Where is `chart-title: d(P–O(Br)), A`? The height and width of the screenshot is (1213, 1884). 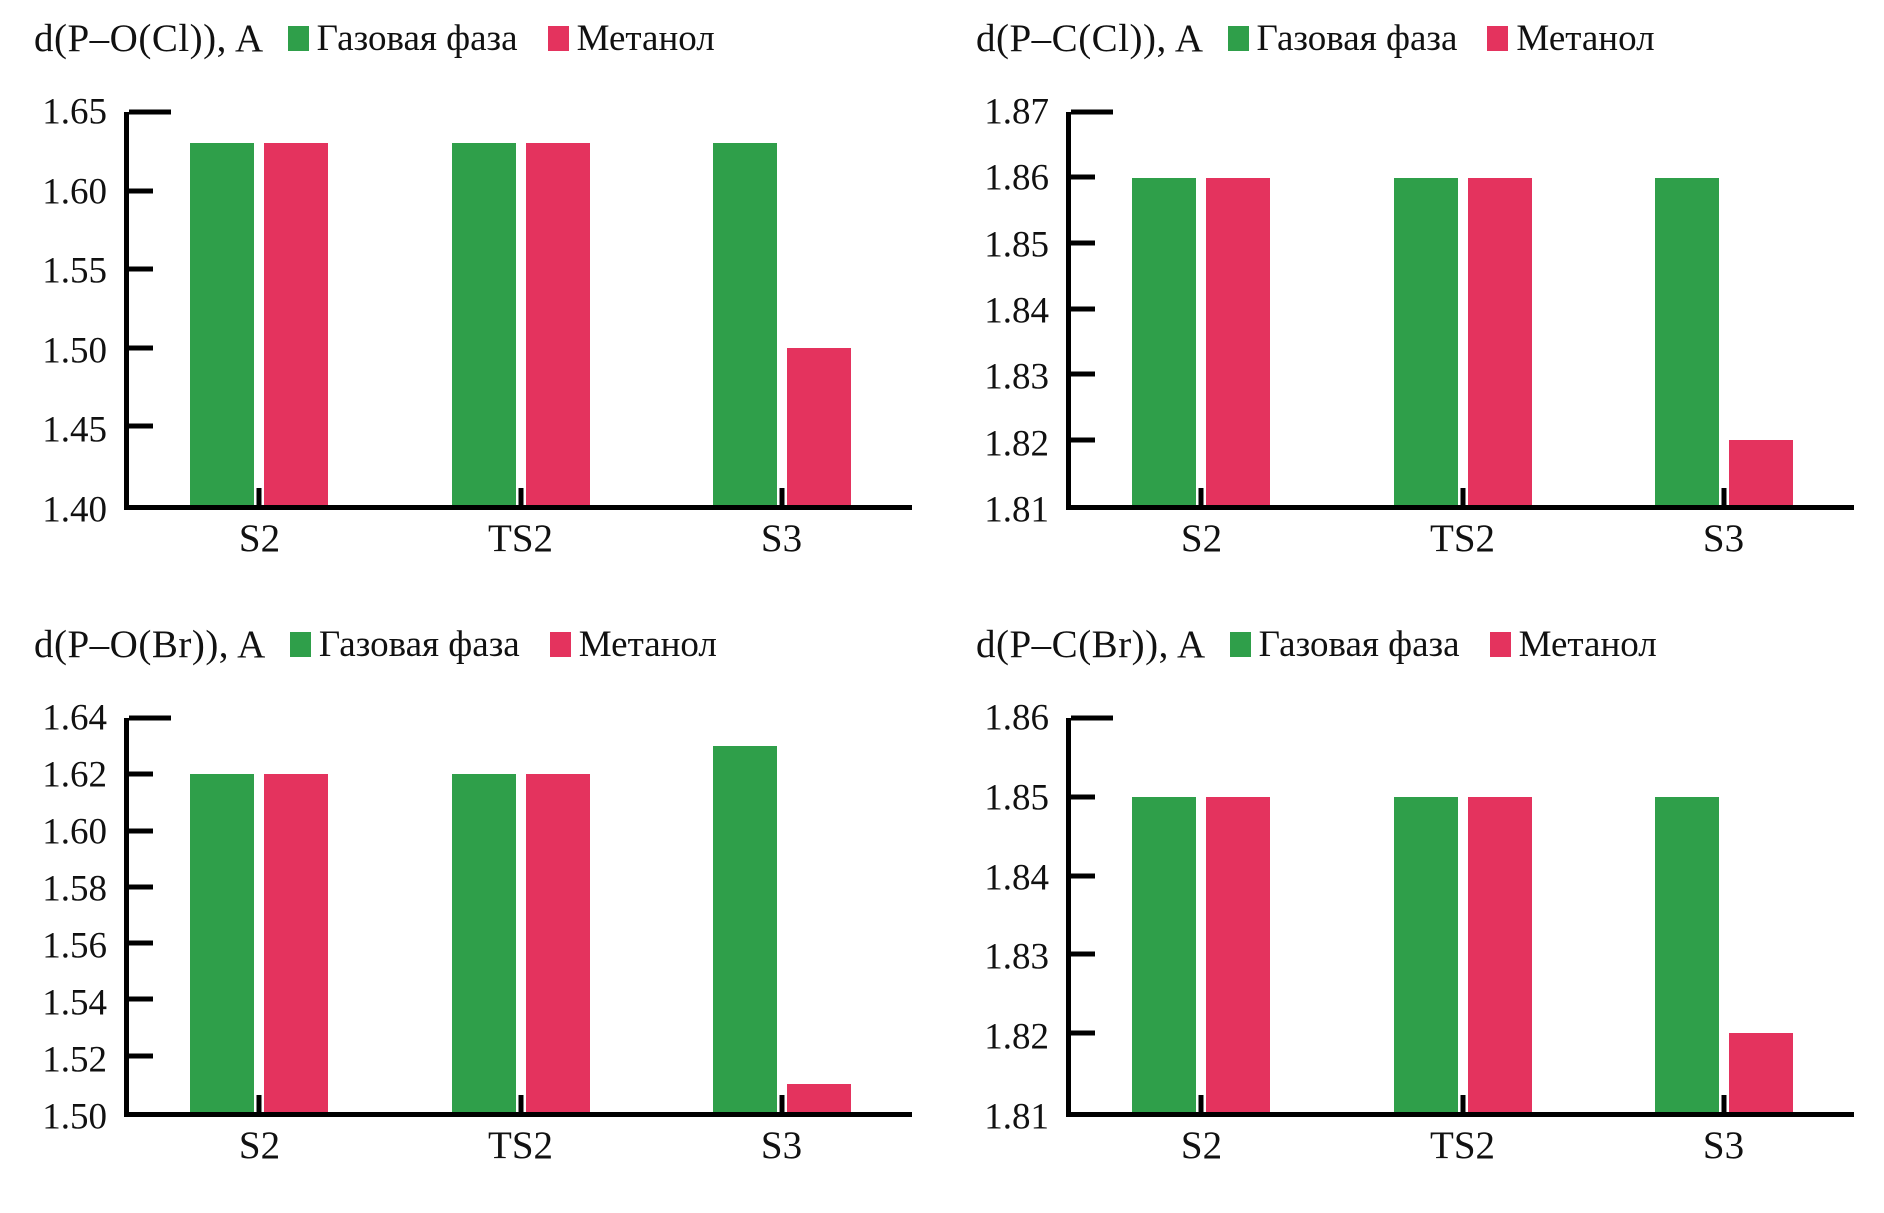
chart-title: d(P–O(Br)), A is located at coordinates (150, 644).